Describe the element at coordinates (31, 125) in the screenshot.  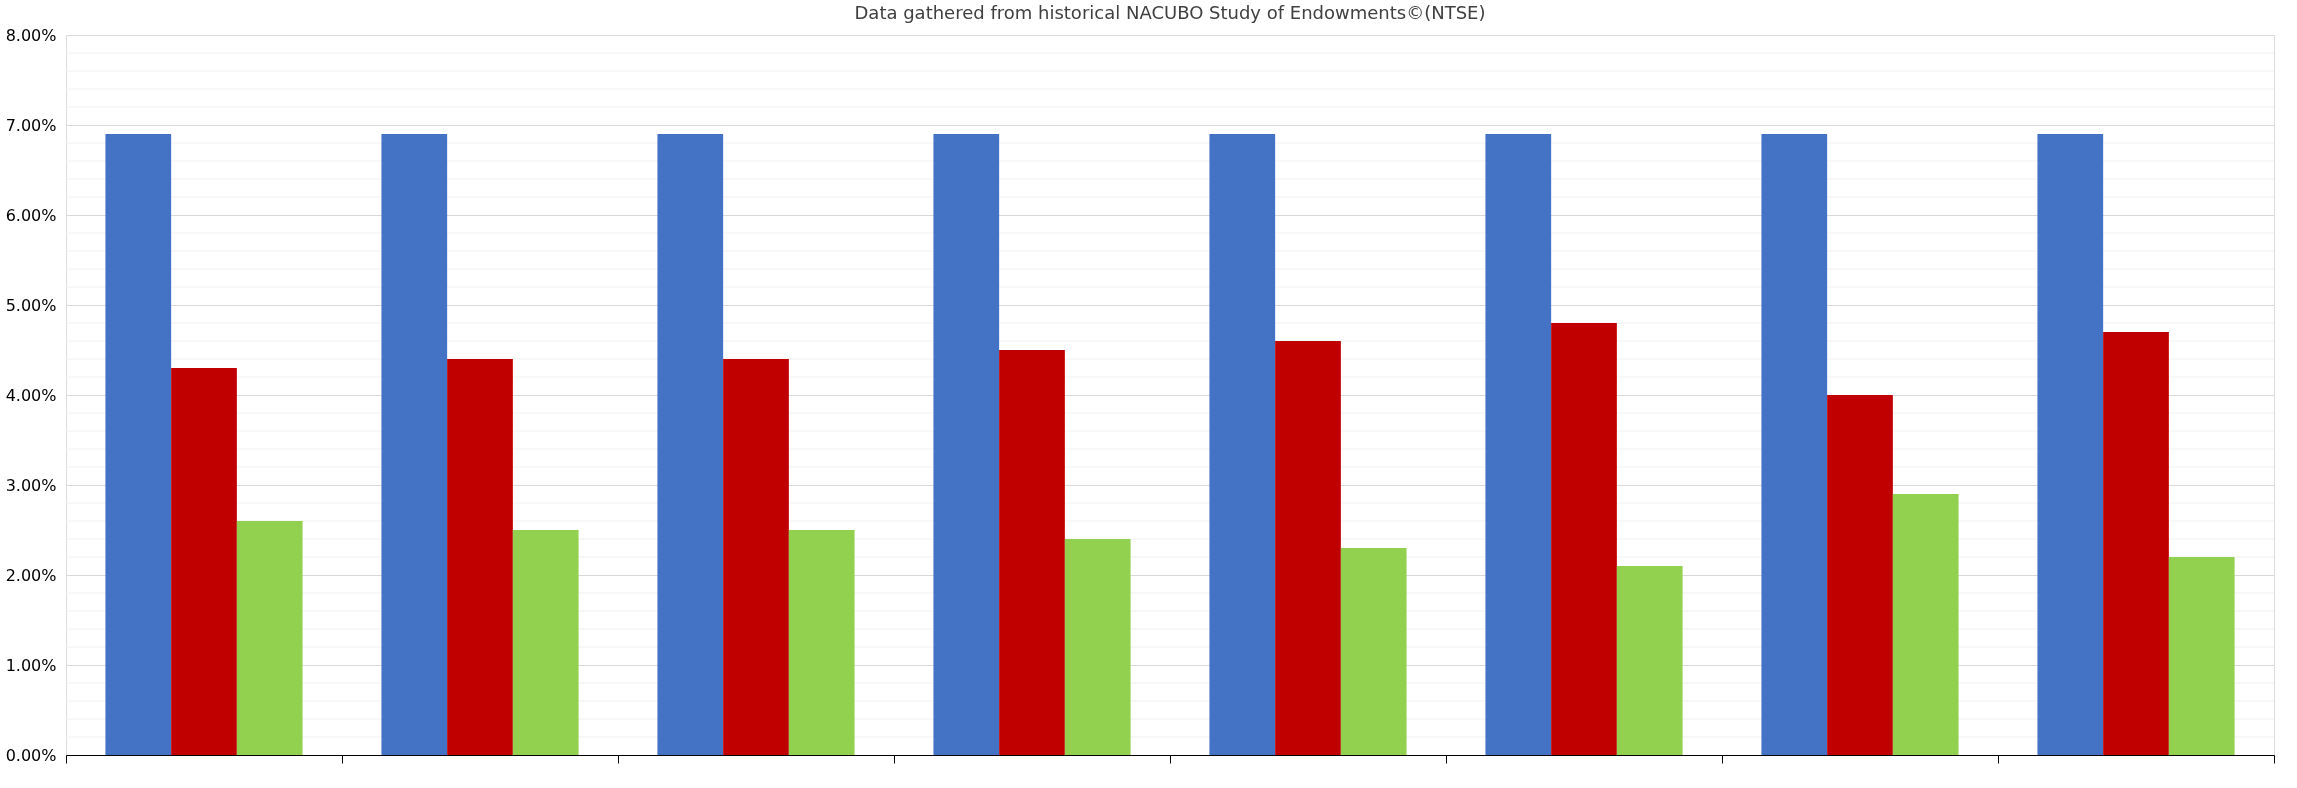
I see `y-tick-label: 7.00%` at that location.